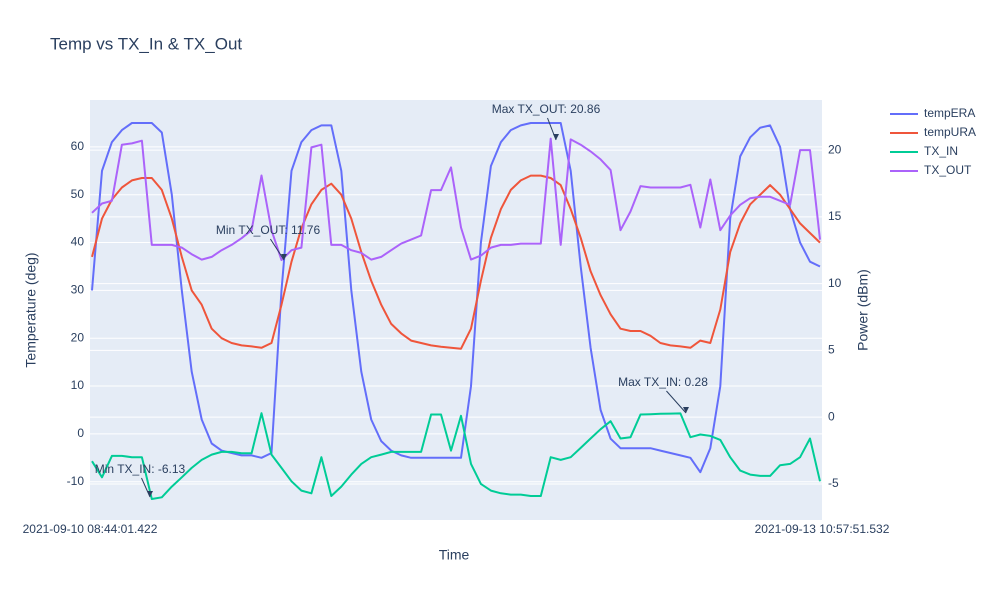  What do you see at coordinates (941, 151) in the screenshot?
I see `legend-label: TX_IN` at bounding box center [941, 151].